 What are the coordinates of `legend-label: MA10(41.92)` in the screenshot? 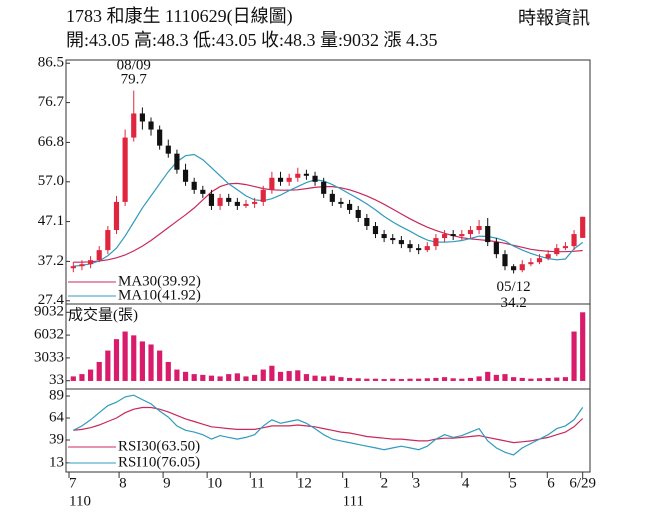 It's located at (159, 295).